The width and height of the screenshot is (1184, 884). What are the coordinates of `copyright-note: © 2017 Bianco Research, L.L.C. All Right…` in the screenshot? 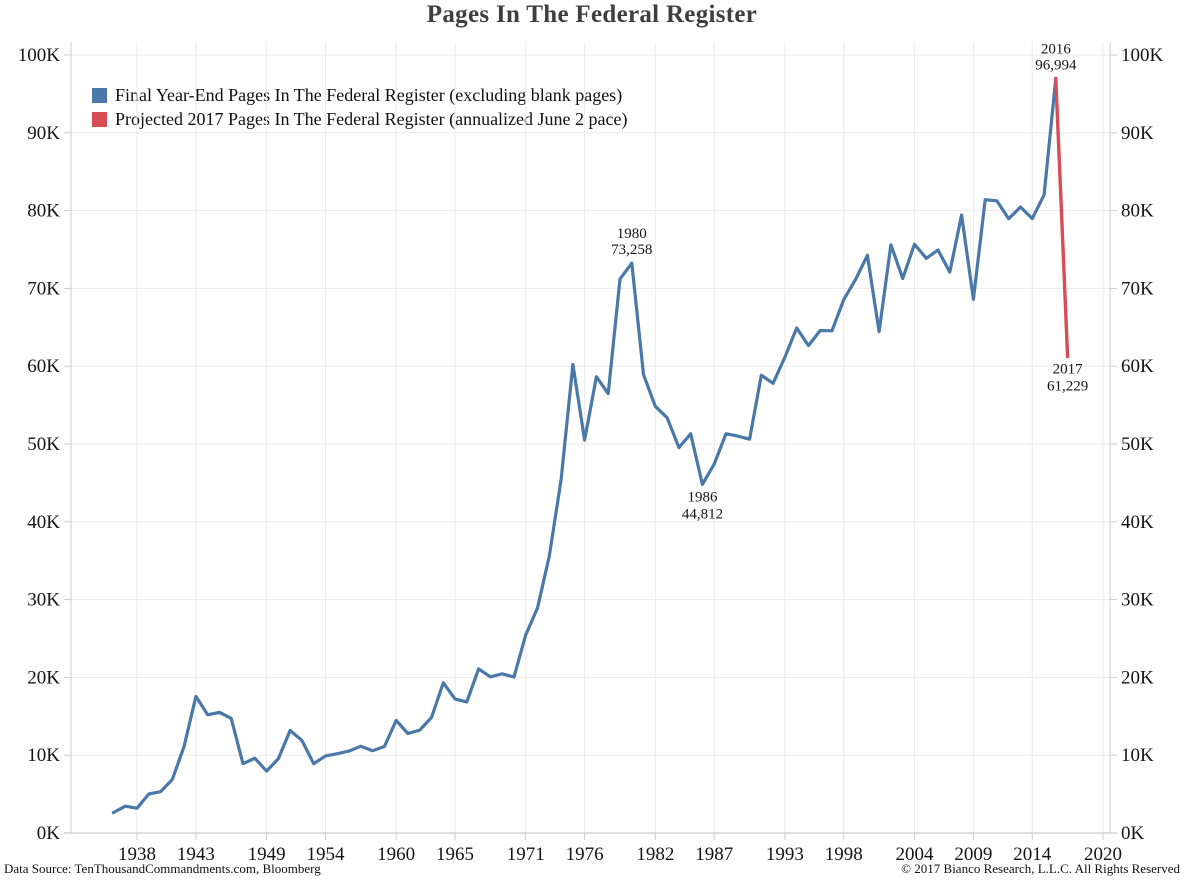 It's located at (1040, 868).